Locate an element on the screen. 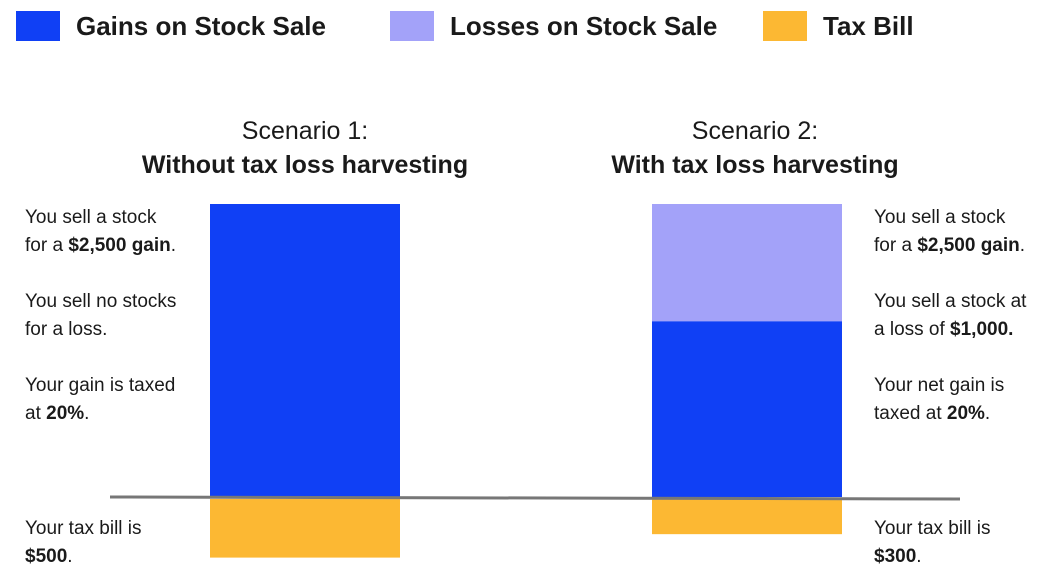  legend-swatch-gains is located at coordinates (38, 26).